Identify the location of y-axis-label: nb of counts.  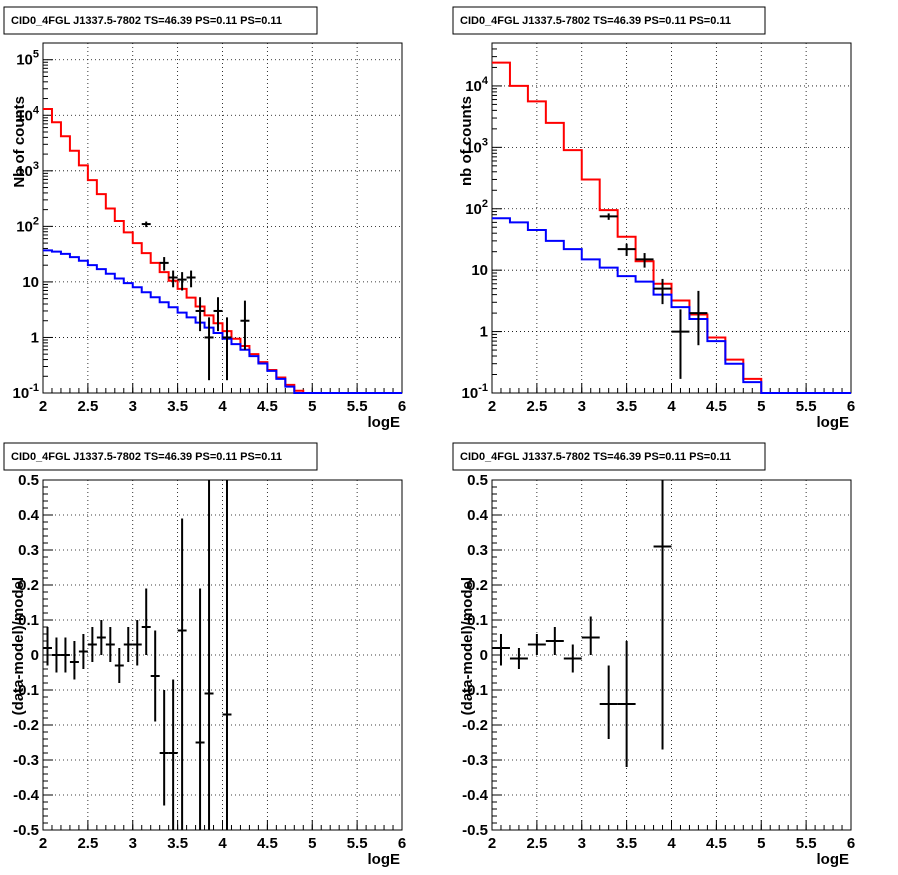
(466, 141).